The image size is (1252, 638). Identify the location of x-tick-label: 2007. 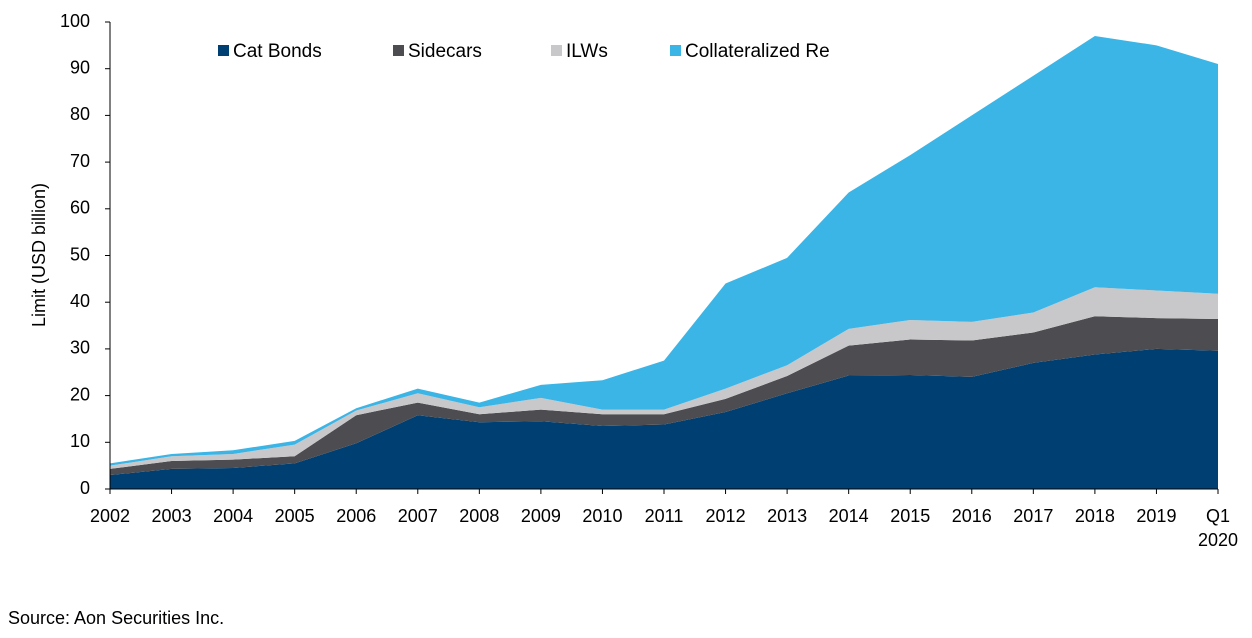
(418, 516).